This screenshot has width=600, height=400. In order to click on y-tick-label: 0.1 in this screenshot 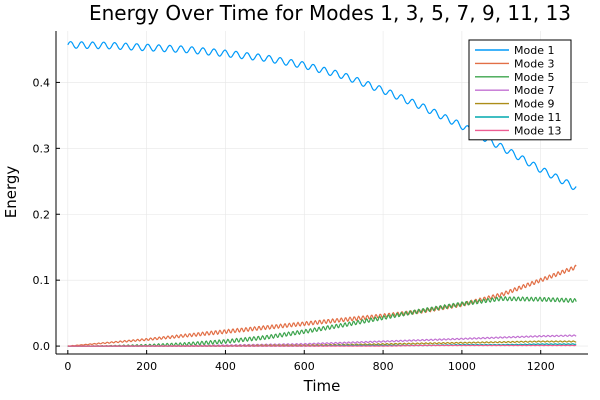, I will do `click(42, 280)`.